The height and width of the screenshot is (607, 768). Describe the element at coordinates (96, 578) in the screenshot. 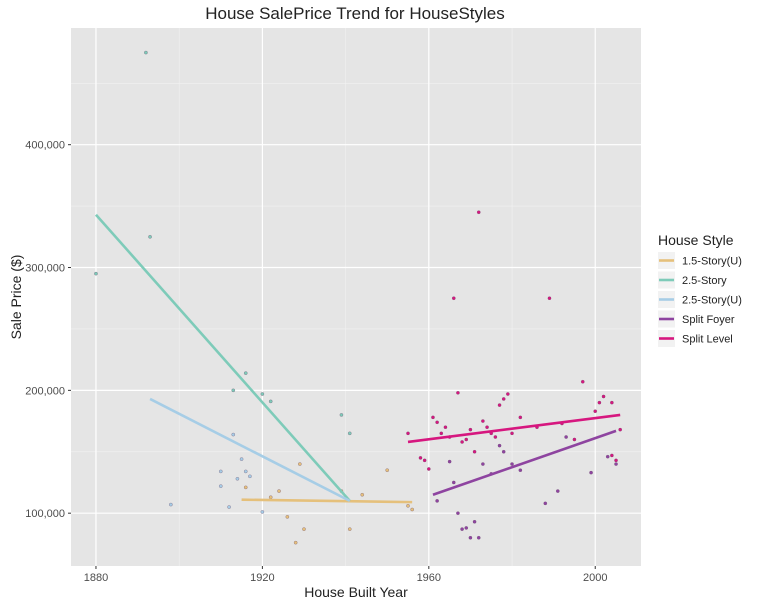

I see `x-tick-label: 1880` at that location.